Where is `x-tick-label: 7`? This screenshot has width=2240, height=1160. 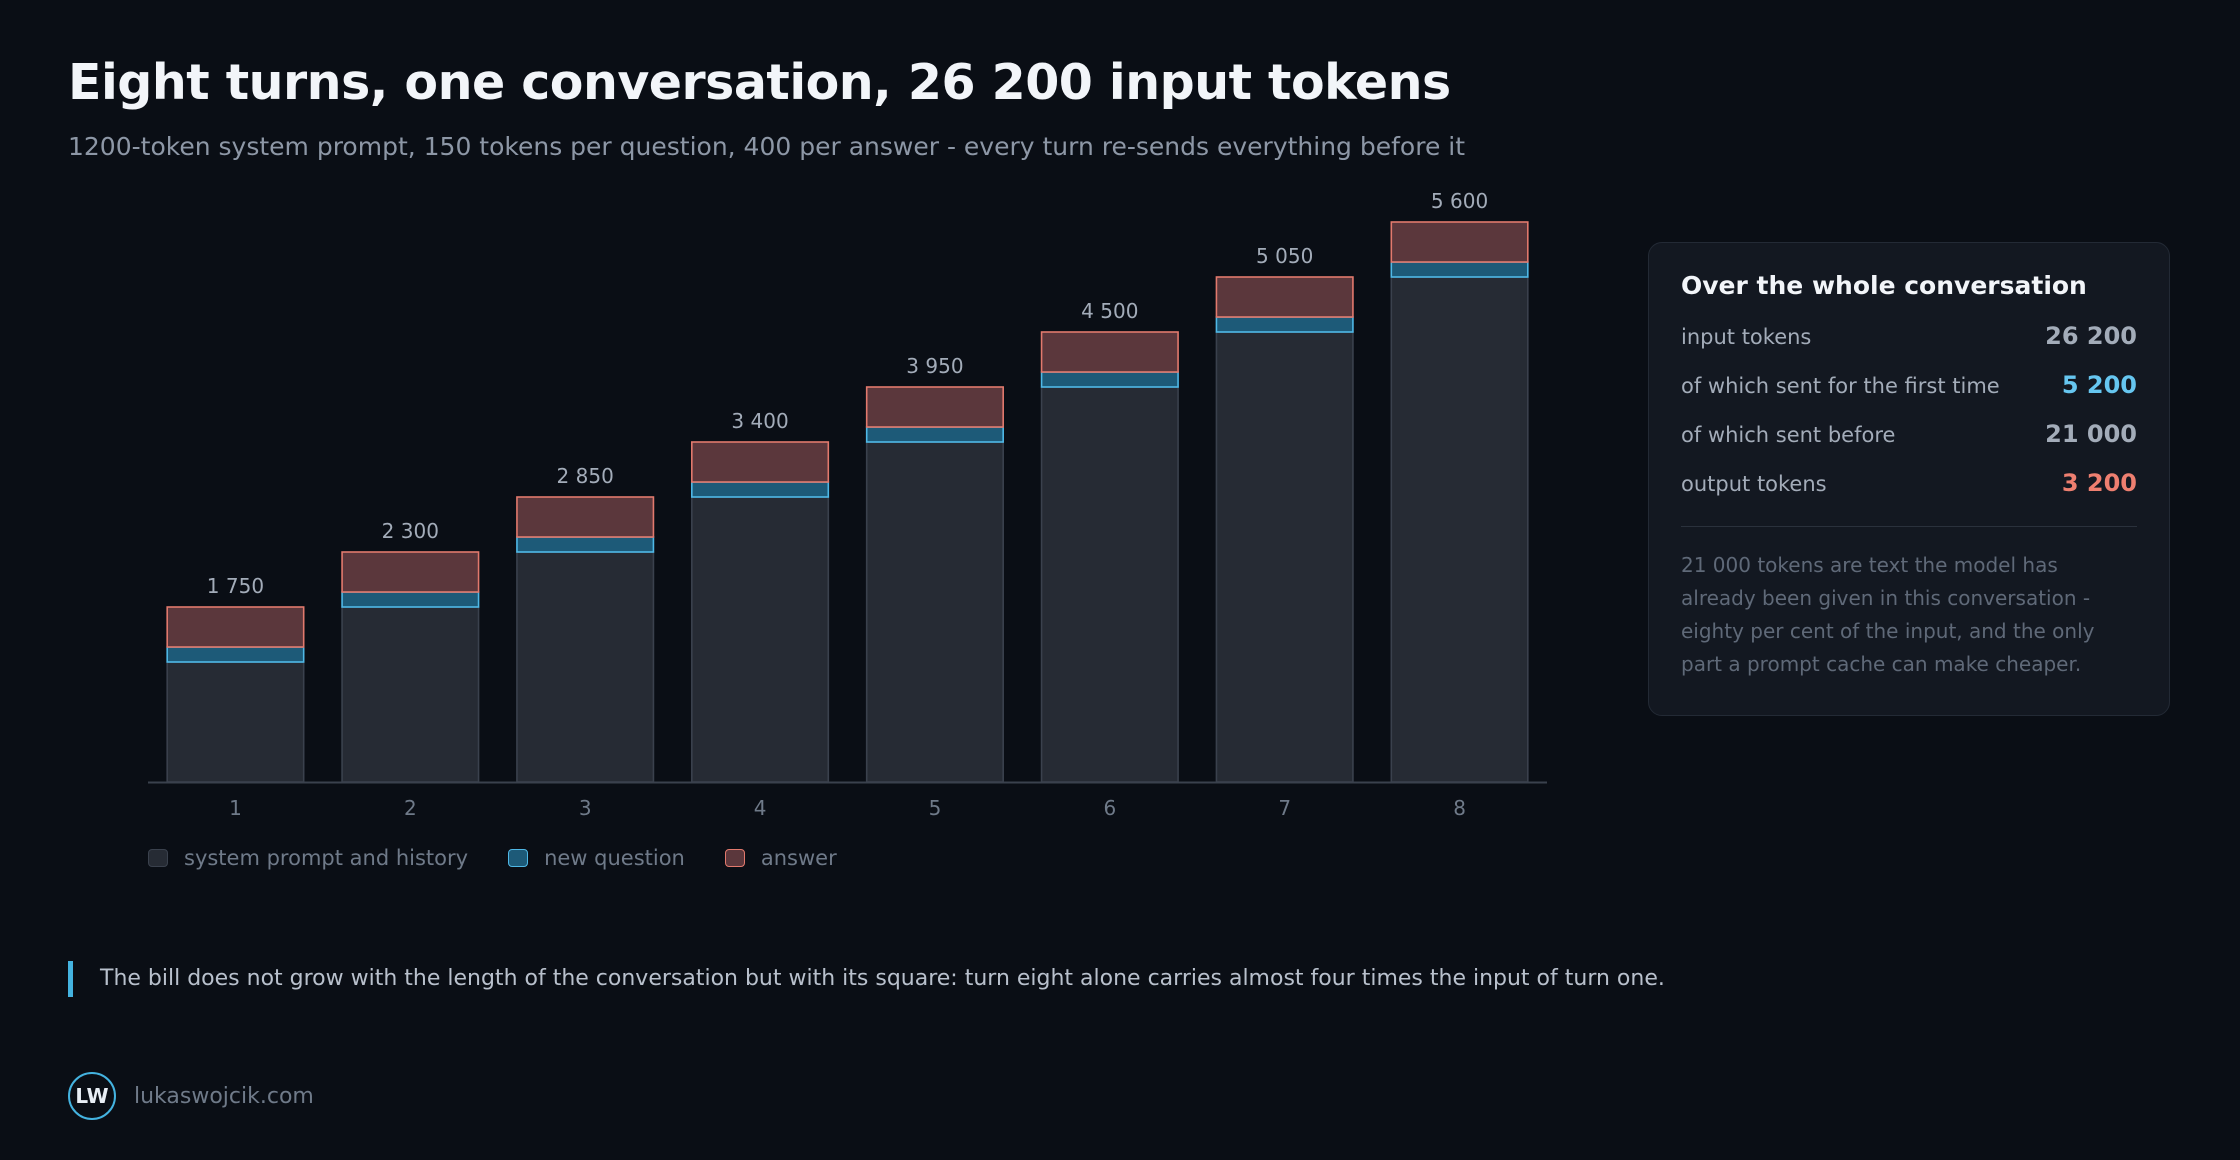 x-tick-label: 7 is located at coordinates (1284, 808).